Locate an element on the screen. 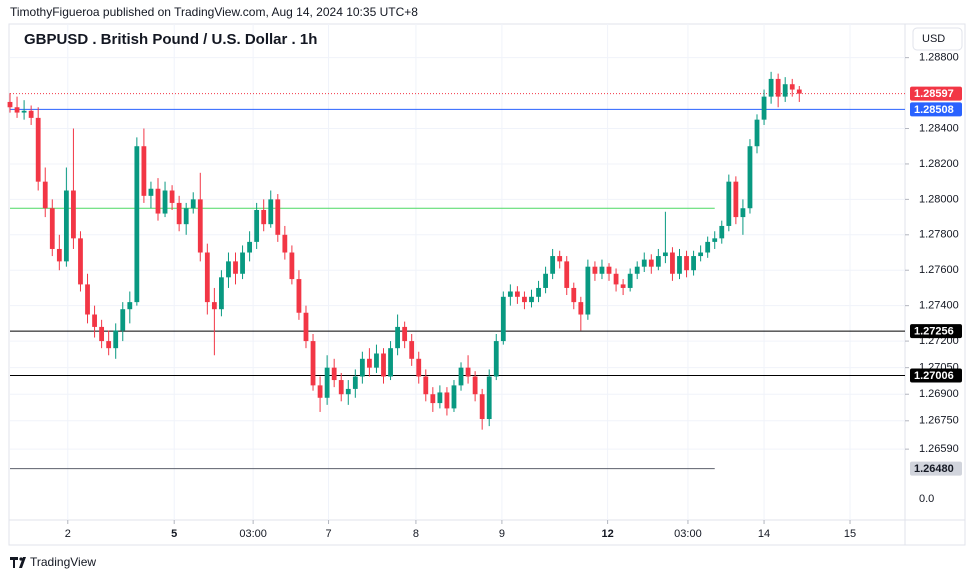 The height and width of the screenshot is (578, 975). y-tick-label: 1.26590 is located at coordinates (939, 449).